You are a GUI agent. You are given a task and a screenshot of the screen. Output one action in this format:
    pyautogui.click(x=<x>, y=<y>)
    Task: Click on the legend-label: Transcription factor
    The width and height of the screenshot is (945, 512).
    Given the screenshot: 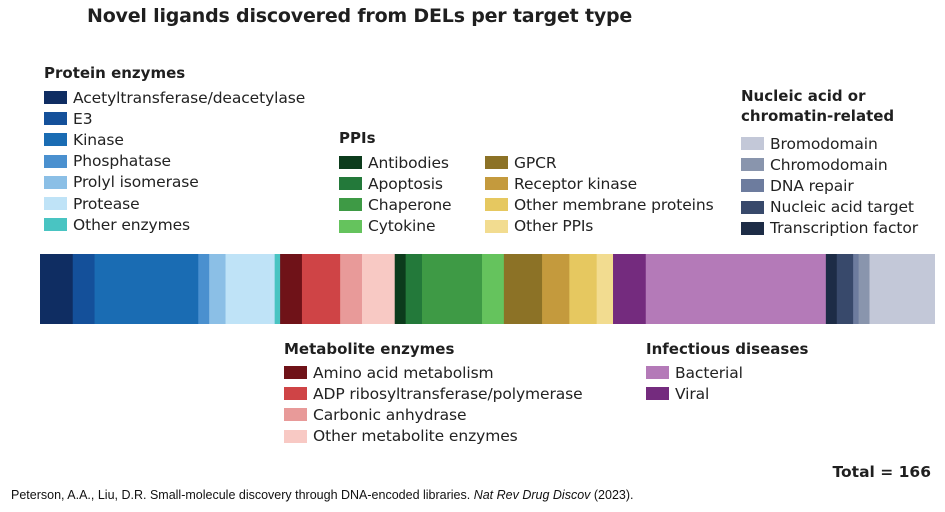 What is the action you would take?
    pyautogui.click(x=844, y=228)
    